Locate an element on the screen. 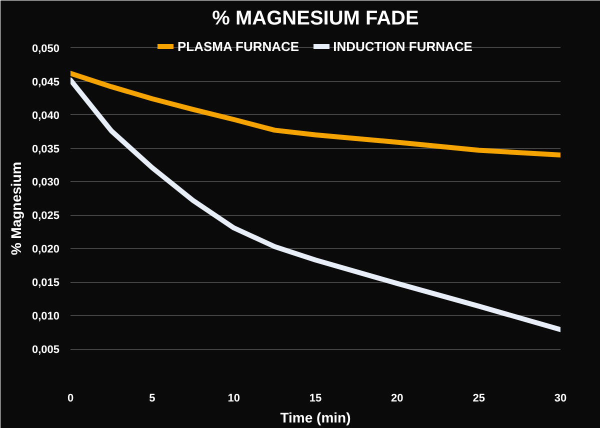 The height and width of the screenshot is (428, 600). legend-label: INDUCTION FURNACE is located at coordinates (402, 46).